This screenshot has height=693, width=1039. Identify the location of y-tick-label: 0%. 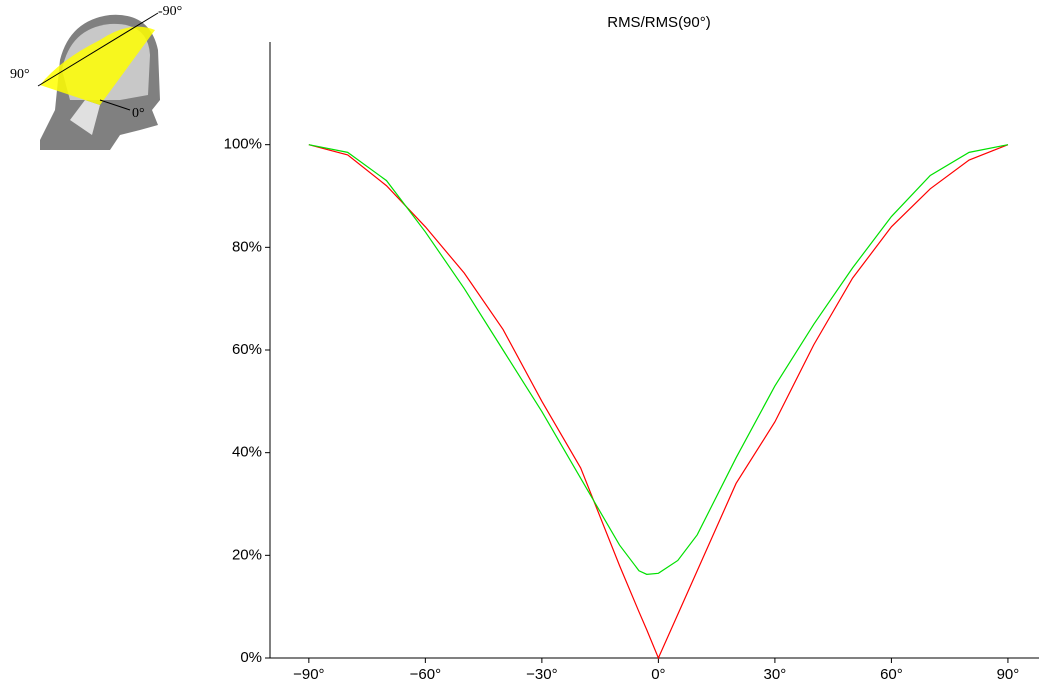
(251, 657).